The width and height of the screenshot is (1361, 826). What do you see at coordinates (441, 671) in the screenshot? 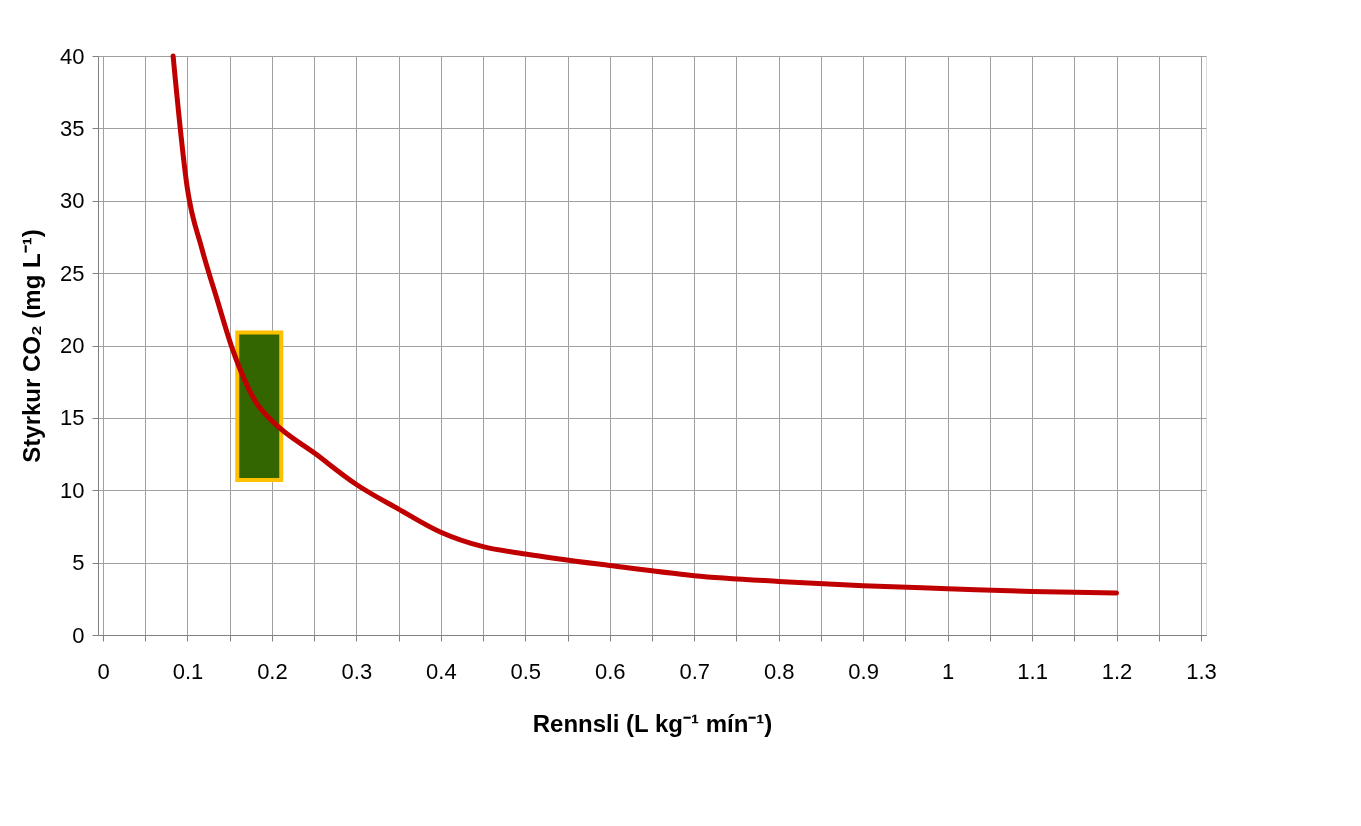
I see `x-tick-label: 0.4` at bounding box center [441, 671].